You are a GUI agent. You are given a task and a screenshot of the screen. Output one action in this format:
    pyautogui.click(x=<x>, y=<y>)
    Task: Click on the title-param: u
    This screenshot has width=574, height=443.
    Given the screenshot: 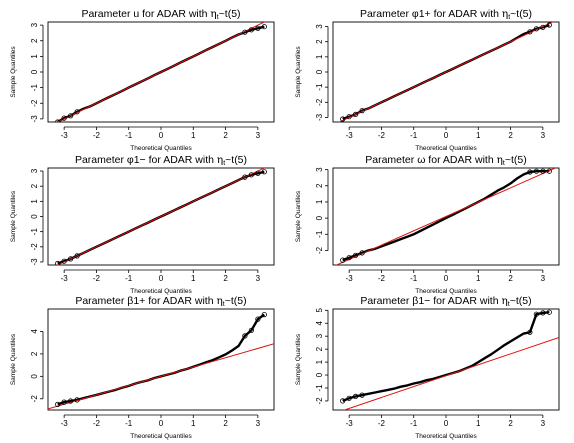 What is the action you would take?
    pyautogui.click(x=136, y=14)
    